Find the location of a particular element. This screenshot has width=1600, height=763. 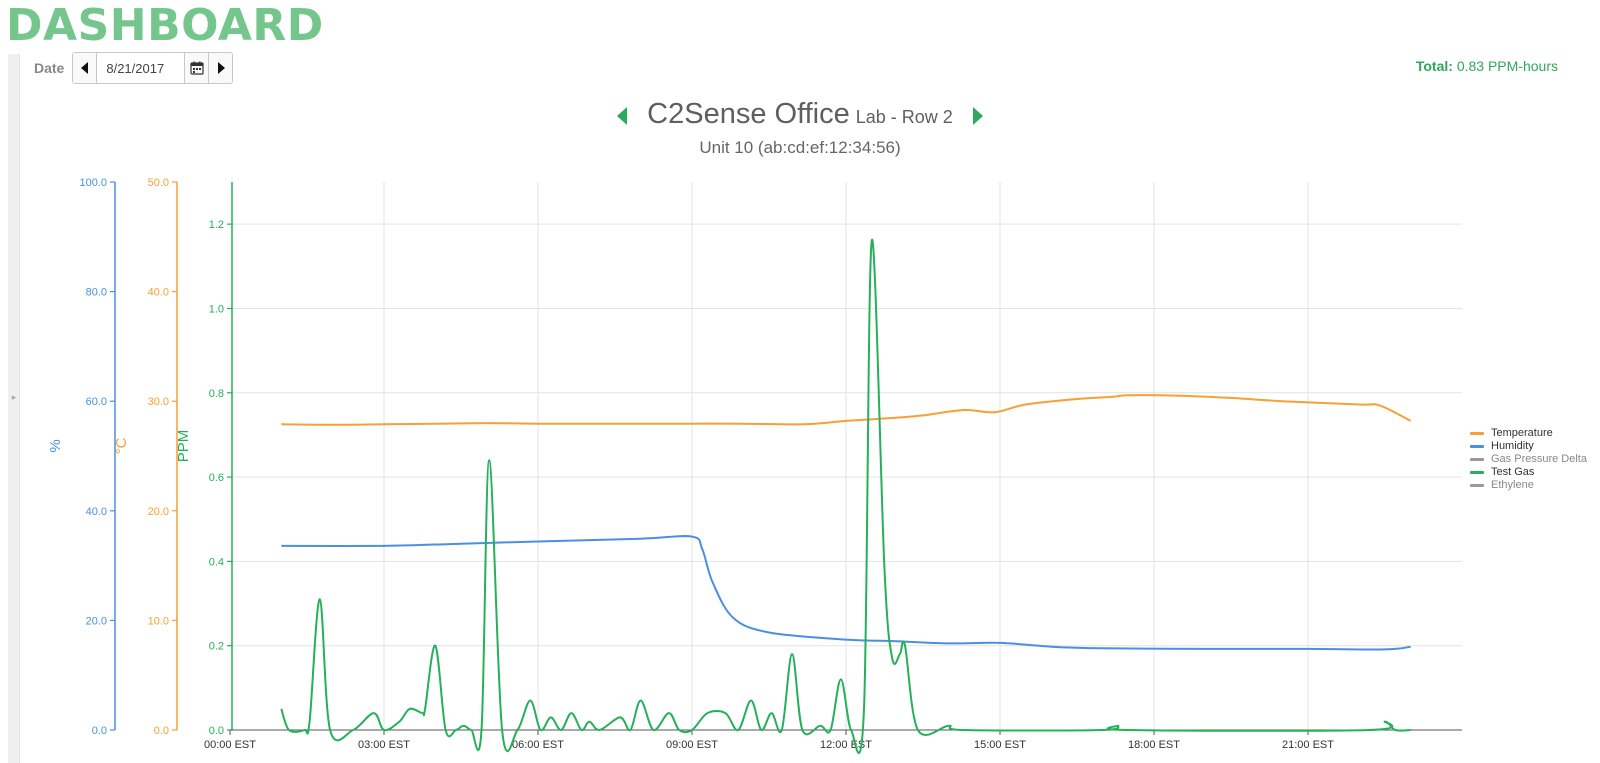

gas-tick-label: 0.0 is located at coordinates (216, 731).